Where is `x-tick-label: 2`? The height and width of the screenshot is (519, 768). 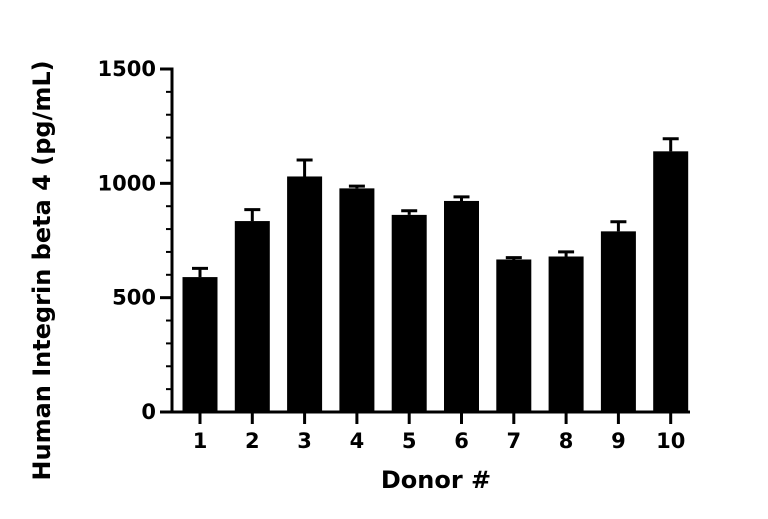 x-tick-label: 2 is located at coordinates (252, 441).